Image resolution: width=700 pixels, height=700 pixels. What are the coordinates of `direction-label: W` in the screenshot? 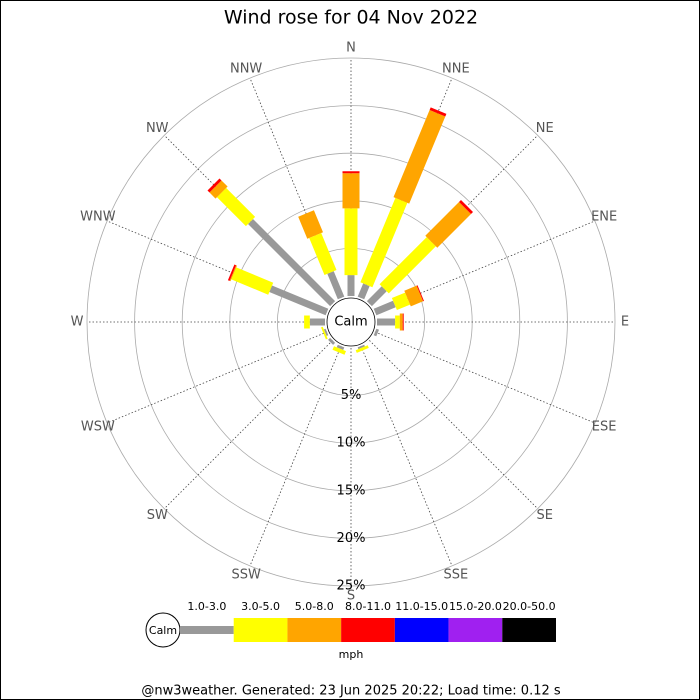 It's located at (77, 322).